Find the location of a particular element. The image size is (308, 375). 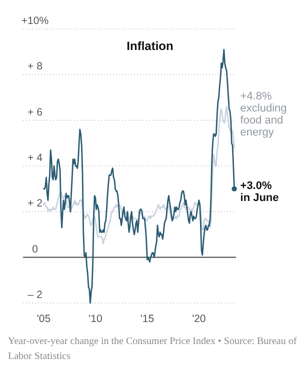

x-tick-label: '10 is located at coordinates (95, 319).